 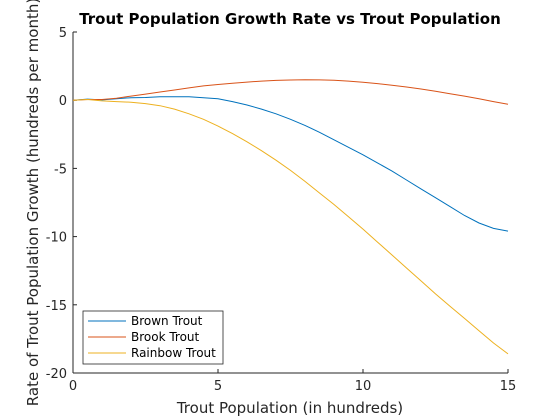 I want to click on x-tick-label: 10, so click(x=363, y=386).